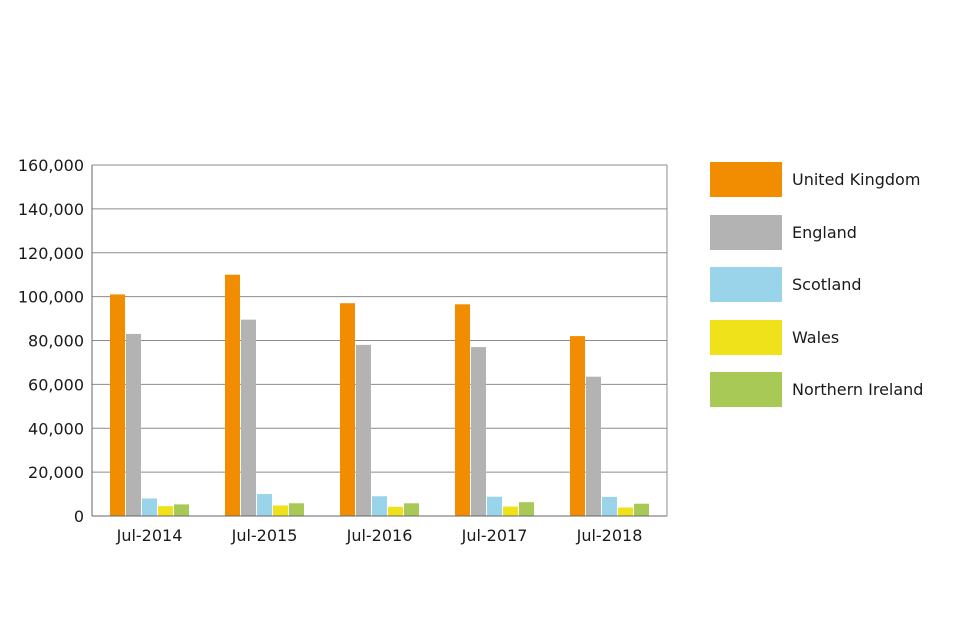  What do you see at coordinates (181, 510) in the screenshot?
I see `bar-northern-ireland-jul-2014` at bounding box center [181, 510].